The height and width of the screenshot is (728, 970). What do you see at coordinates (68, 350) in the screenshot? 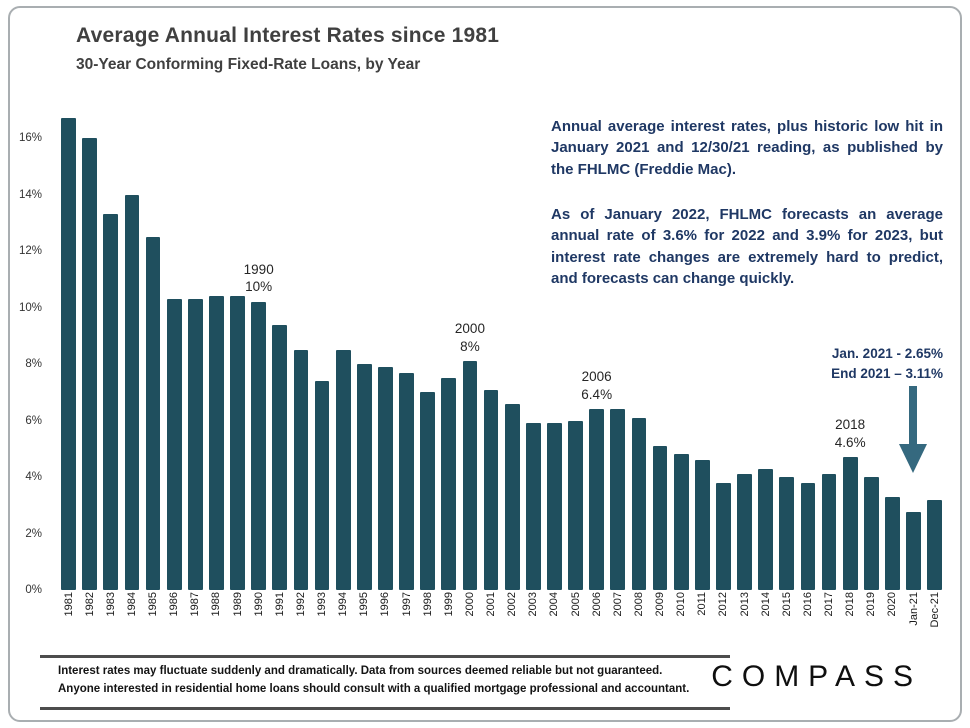
I see `bar-cell-1981` at bounding box center [68, 350].